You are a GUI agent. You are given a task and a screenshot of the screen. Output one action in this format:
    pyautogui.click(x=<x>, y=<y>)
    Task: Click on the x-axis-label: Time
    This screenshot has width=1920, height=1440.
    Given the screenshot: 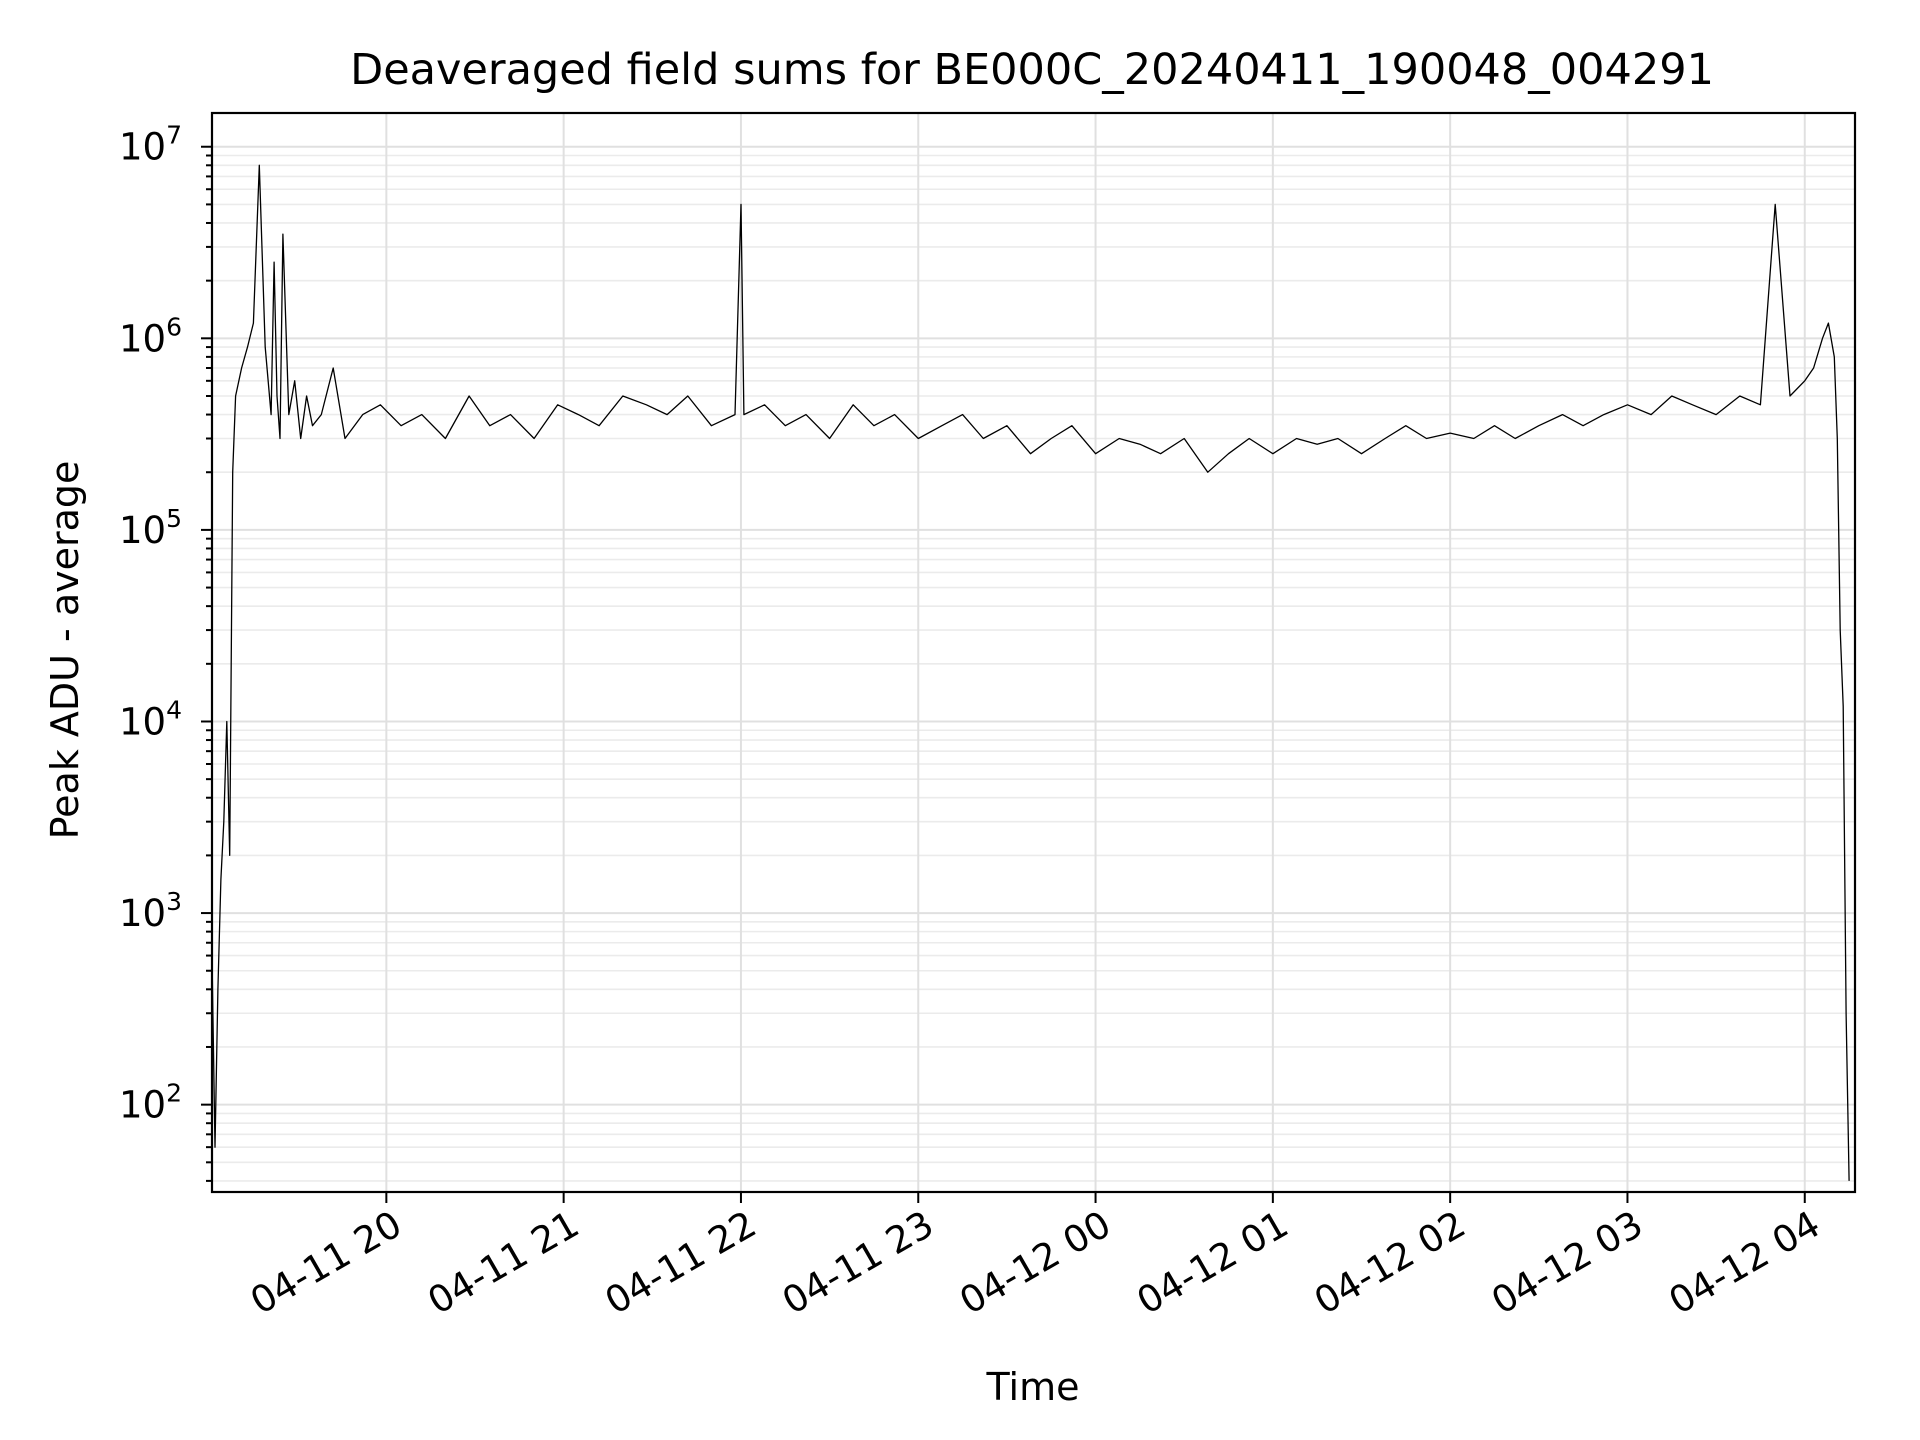 What is the action you would take?
    pyautogui.click(x=1033, y=1387)
    